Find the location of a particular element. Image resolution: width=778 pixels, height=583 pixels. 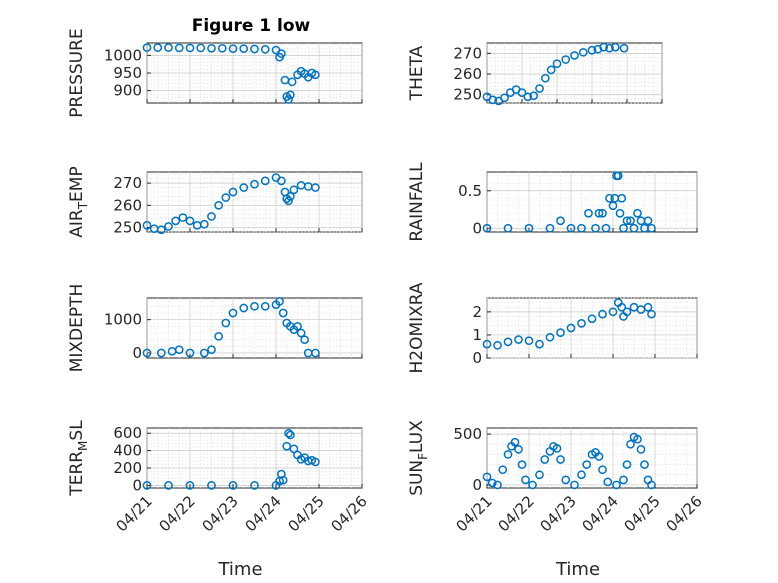

x-axis-label: Time is located at coordinates (239, 569).